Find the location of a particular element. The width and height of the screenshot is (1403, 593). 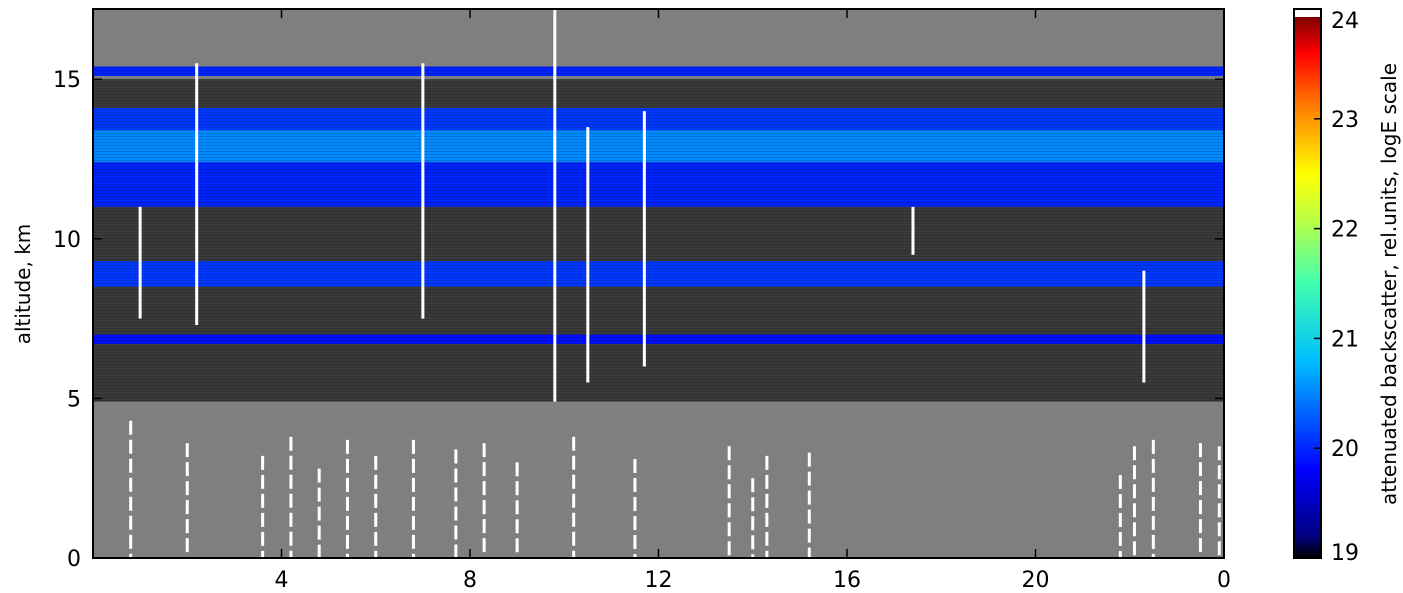

colorbar-tick-label-2: 21 is located at coordinates (1345, 339).